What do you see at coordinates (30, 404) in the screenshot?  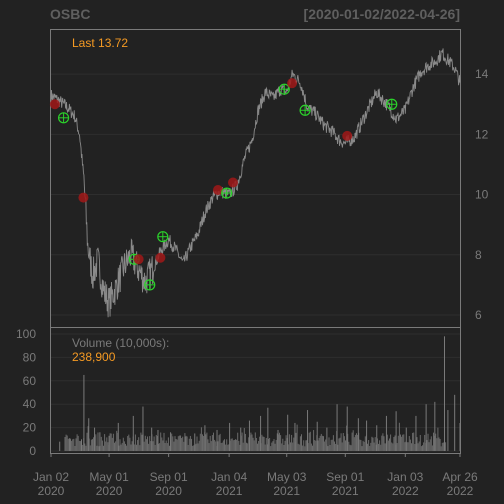 I see `volume-tick-label: 40` at bounding box center [30, 404].